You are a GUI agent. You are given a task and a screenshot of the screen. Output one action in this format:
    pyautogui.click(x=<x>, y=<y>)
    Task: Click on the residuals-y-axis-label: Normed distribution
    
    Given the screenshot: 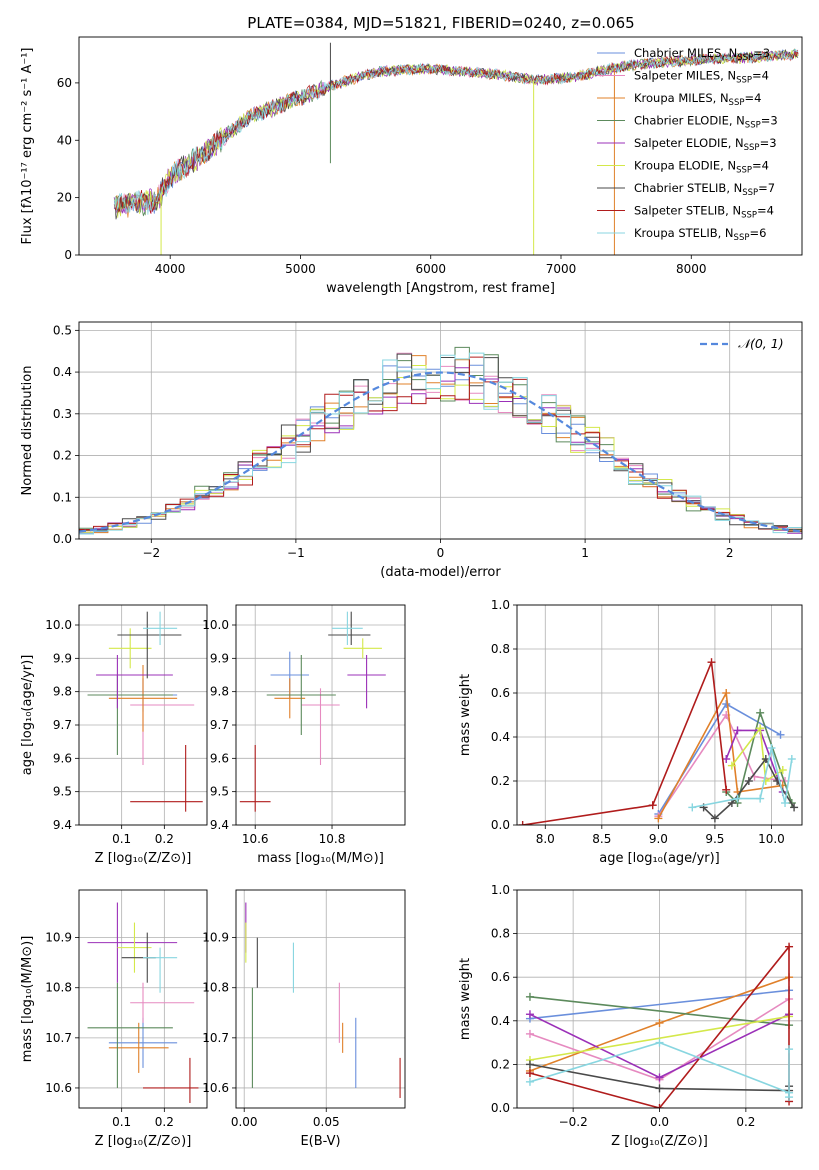 What is the action you would take?
    pyautogui.click(x=27, y=431)
    